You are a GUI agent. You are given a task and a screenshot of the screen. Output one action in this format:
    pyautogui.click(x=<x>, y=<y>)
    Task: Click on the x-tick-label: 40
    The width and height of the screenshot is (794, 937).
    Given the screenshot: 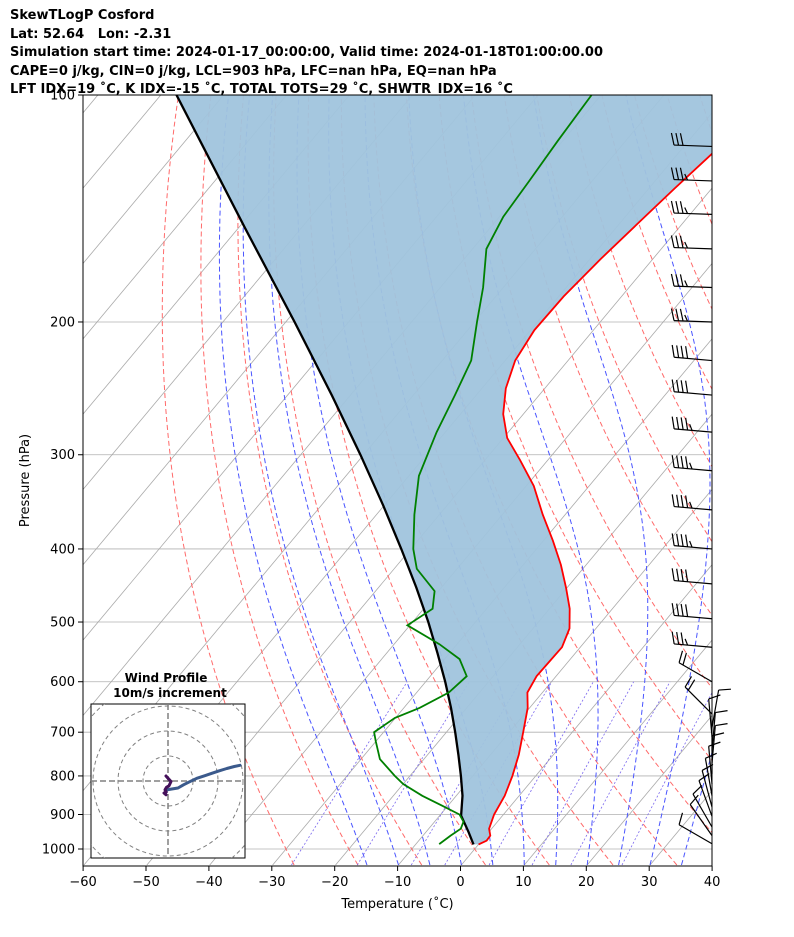 What is the action you would take?
    pyautogui.click(x=712, y=882)
    